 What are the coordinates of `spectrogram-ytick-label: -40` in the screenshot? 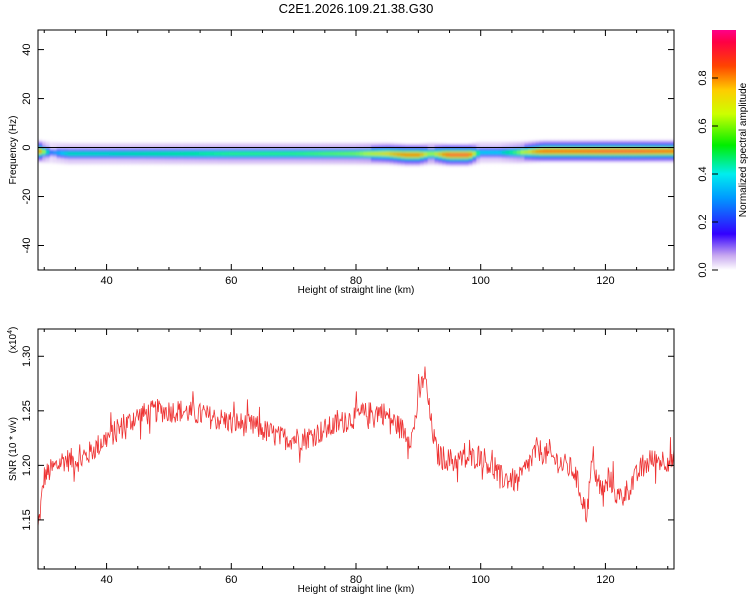 It's located at (27, 246).